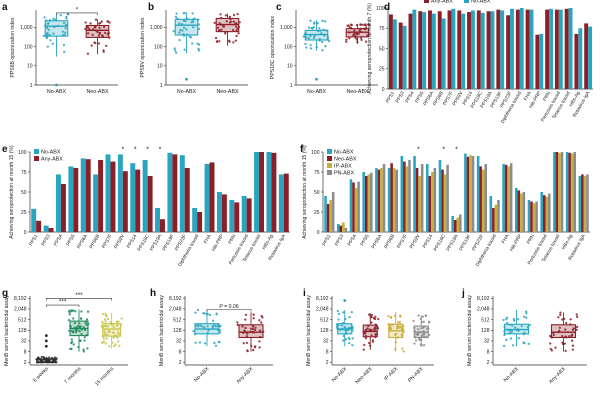 This screenshot has height=407, width=600. What do you see at coordinates (208, 239) in the screenshot?
I see `x-tick-label: FHA` at bounding box center [208, 239].